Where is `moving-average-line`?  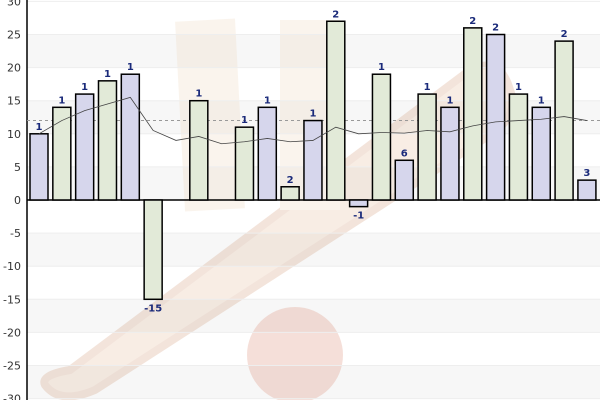
moving-average-line is located at coordinates (312, 120).